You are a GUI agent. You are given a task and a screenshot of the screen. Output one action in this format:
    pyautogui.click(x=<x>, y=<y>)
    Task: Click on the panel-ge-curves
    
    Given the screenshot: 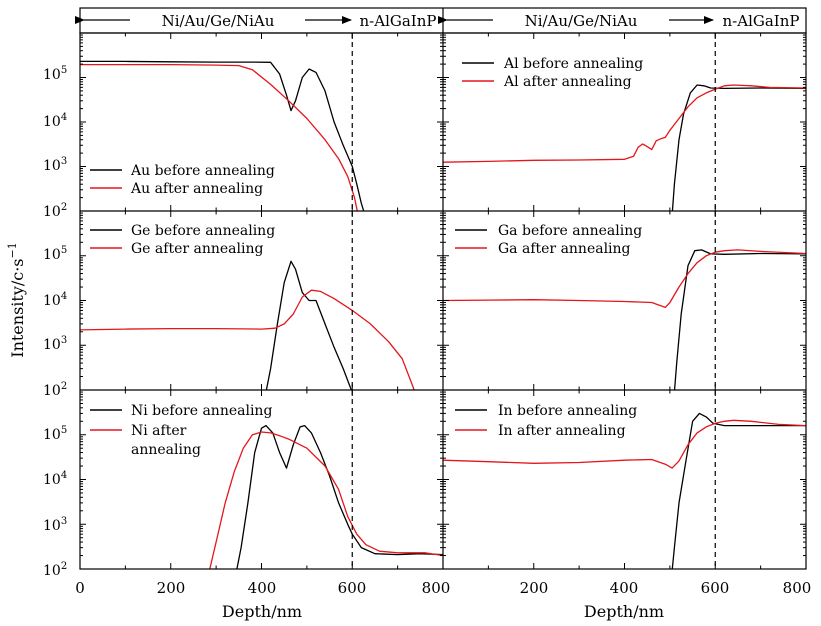 What is the action you would take?
    pyautogui.click(x=247, y=325)
    